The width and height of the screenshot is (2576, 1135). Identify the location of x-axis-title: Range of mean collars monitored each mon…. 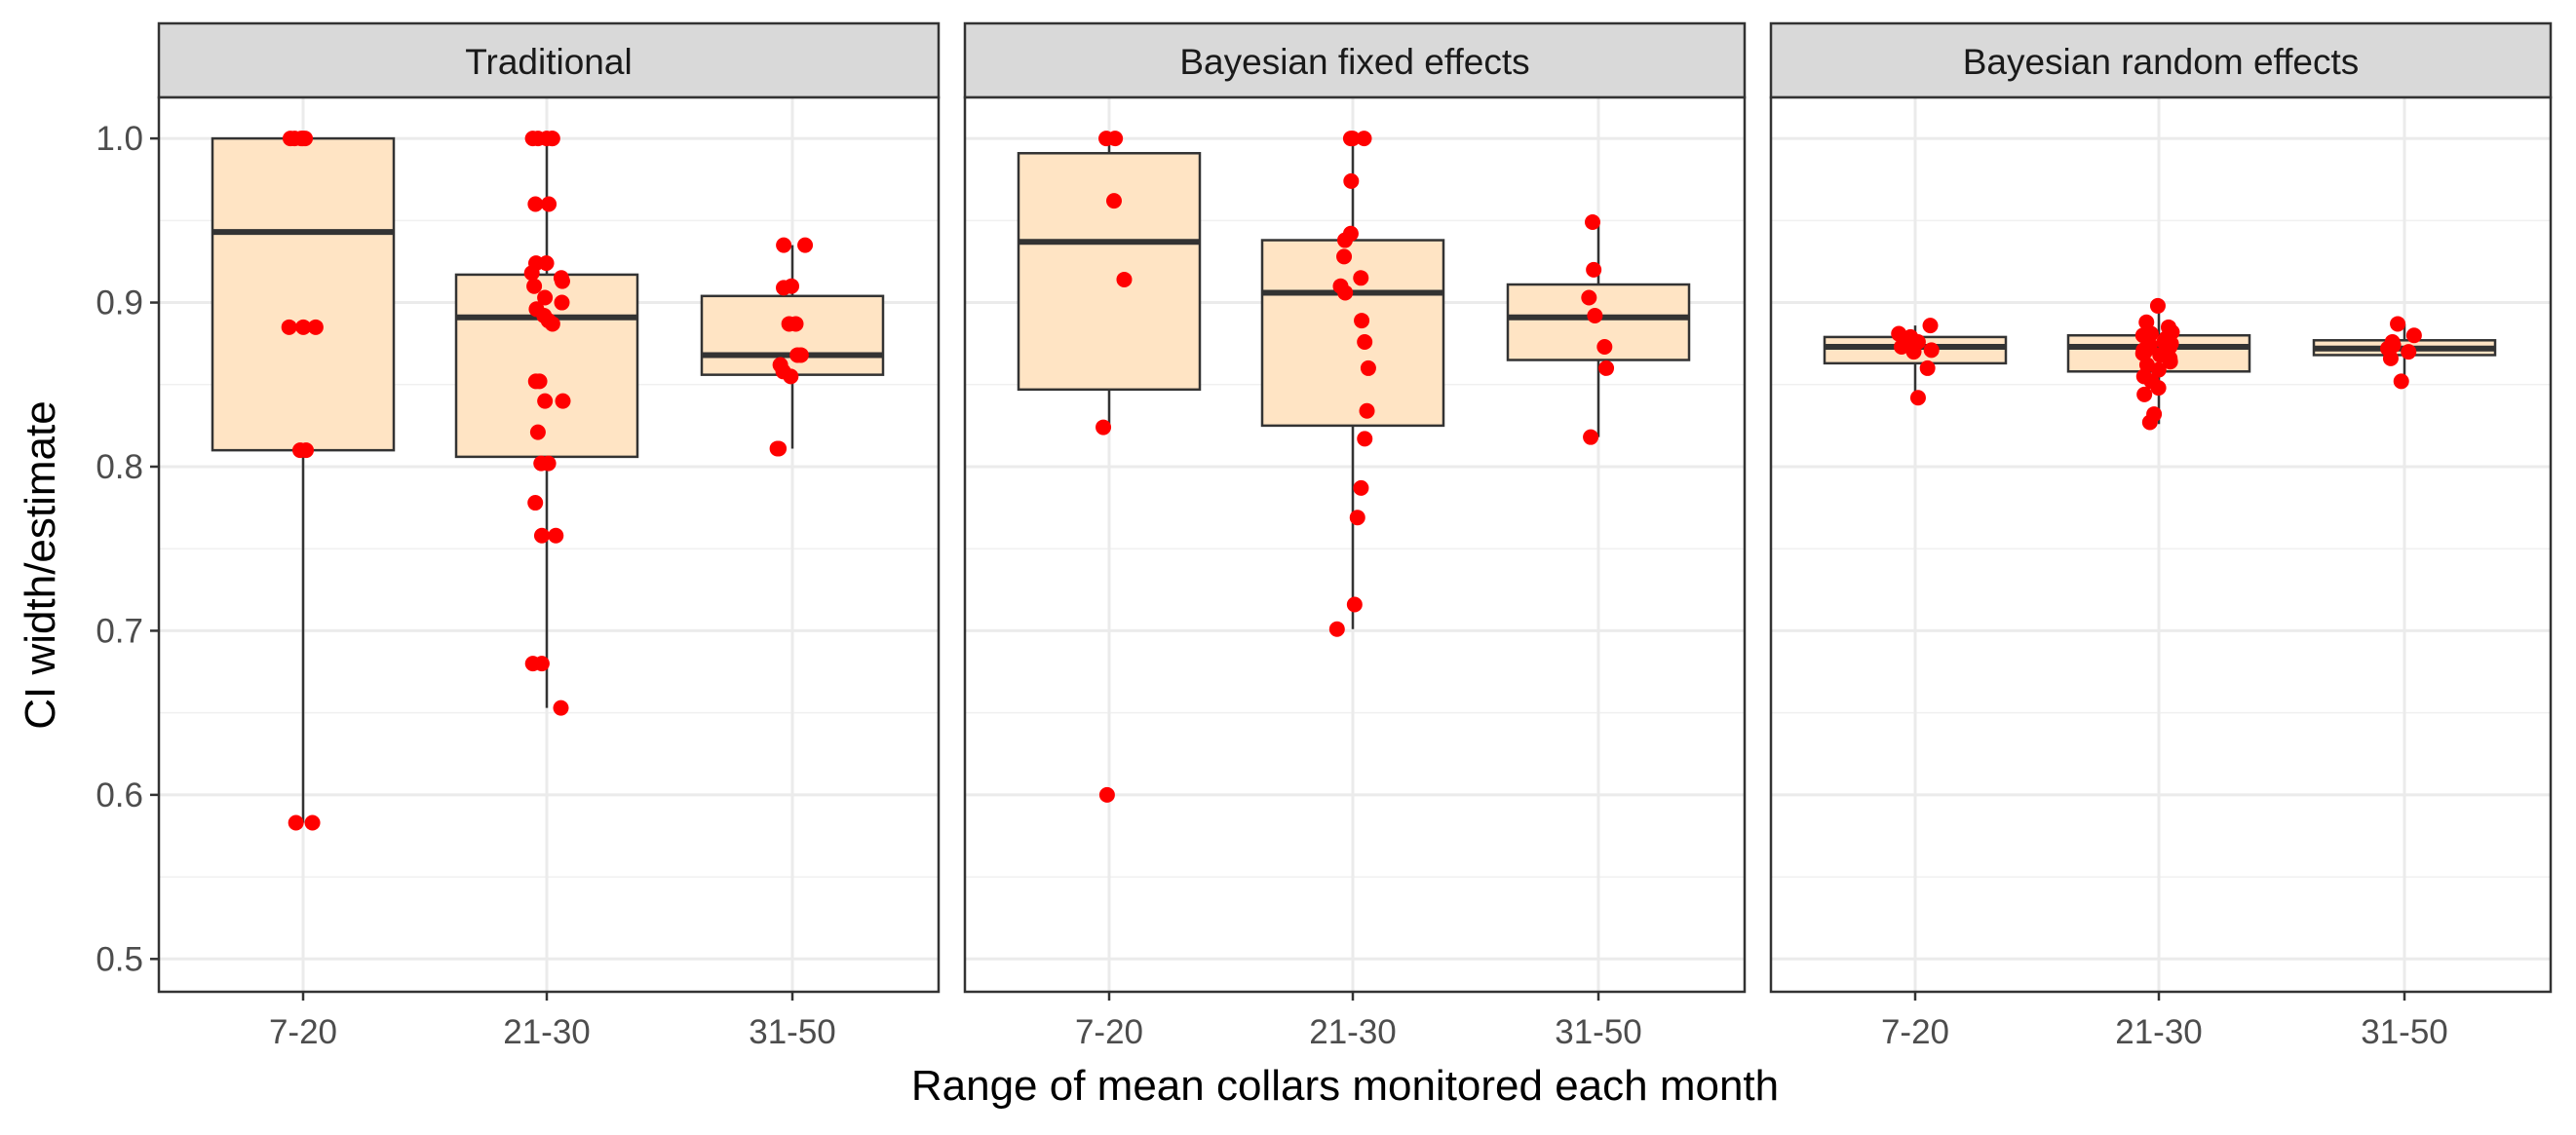
(1345, 1086).